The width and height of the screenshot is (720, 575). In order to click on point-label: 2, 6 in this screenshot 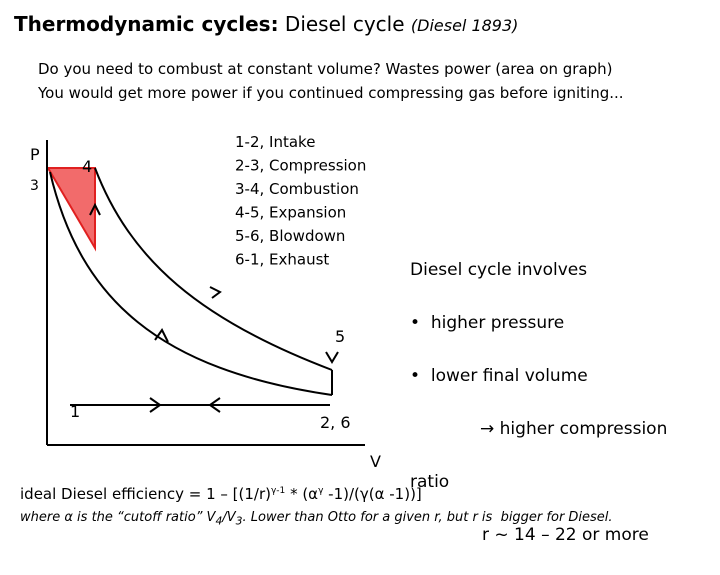, I will do `click(335, 422)`.